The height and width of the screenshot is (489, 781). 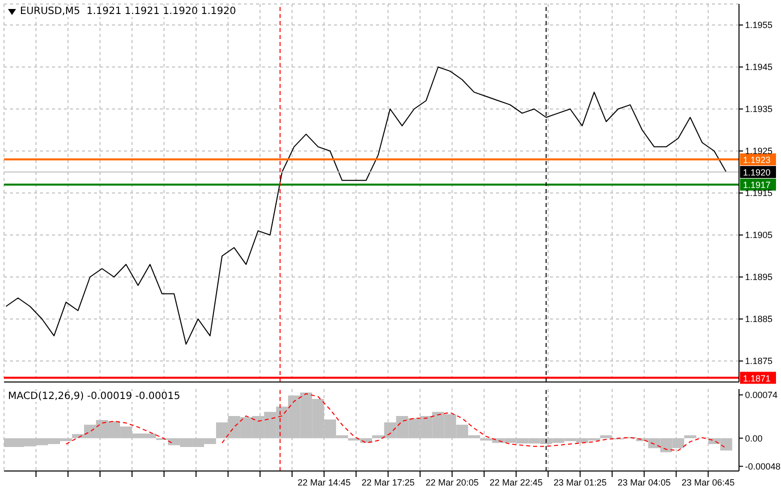 I want to click on y-tick-label: 1.1935, so click(x=759, y=109).